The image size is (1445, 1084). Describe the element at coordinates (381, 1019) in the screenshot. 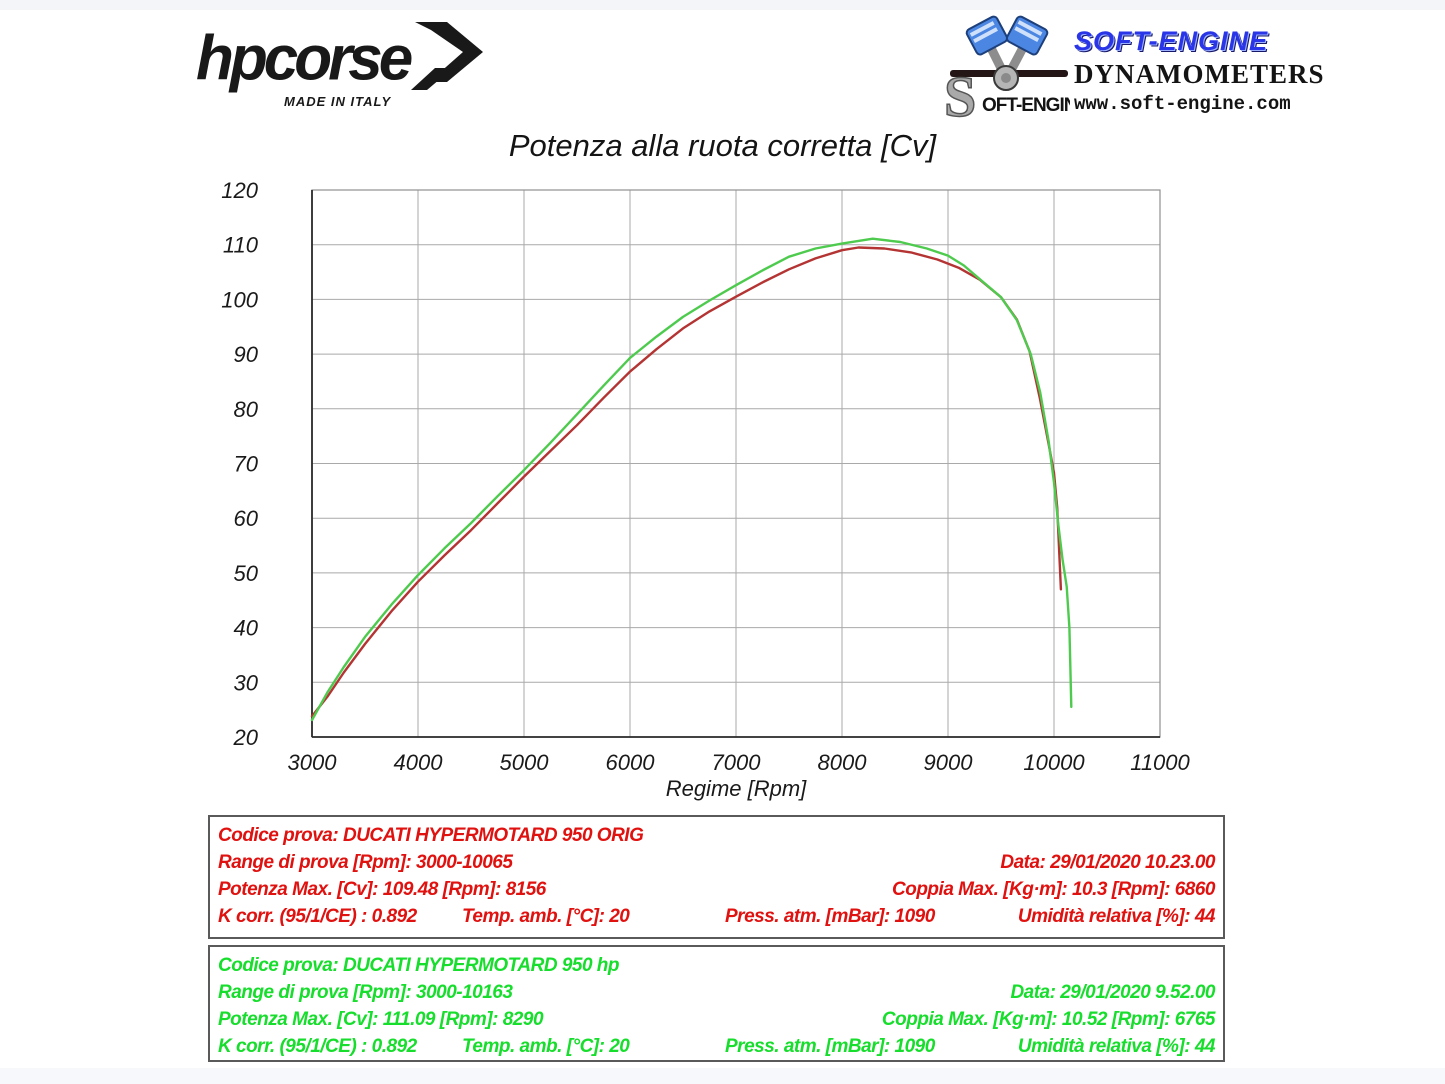

I see `potenza-max-value: Potenza Max. [Cv]: 111.09 [Rpm]: 8290` at that location.